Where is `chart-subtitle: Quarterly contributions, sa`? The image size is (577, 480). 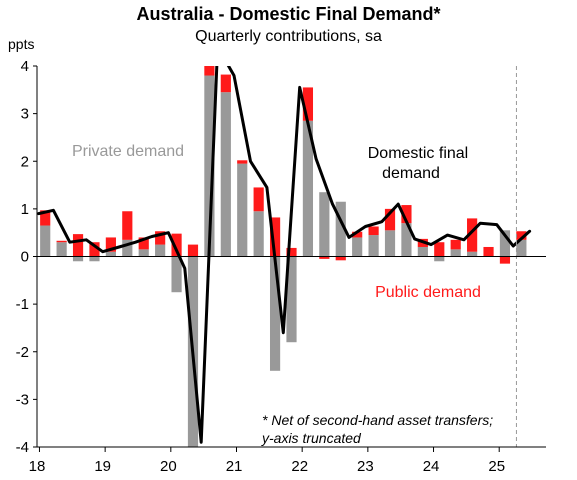 chart-subtitle: Quarterly contributions, sa is located at coordinates (288, 36).